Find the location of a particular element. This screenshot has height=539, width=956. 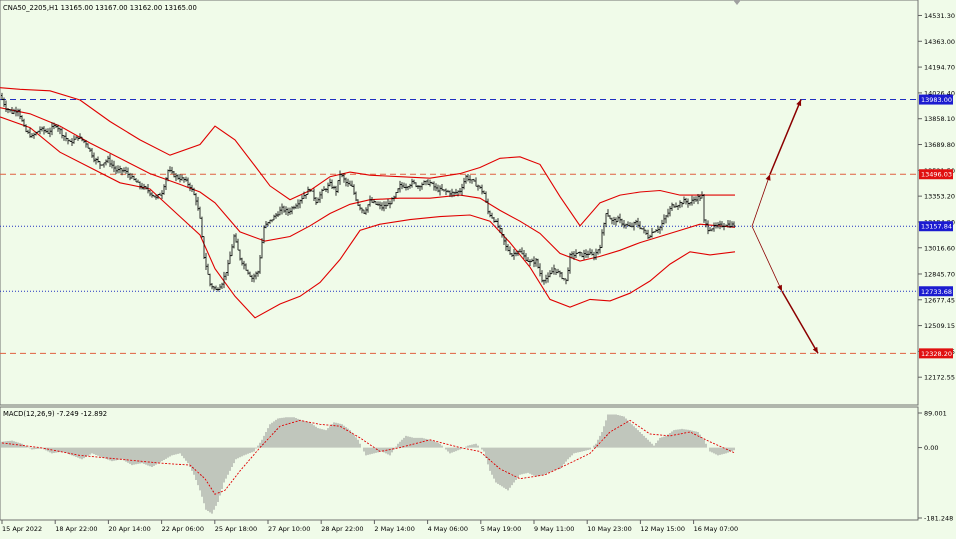

macd-axis: 89.001 0.00 -181.248 is located at coordinates (935, 466).